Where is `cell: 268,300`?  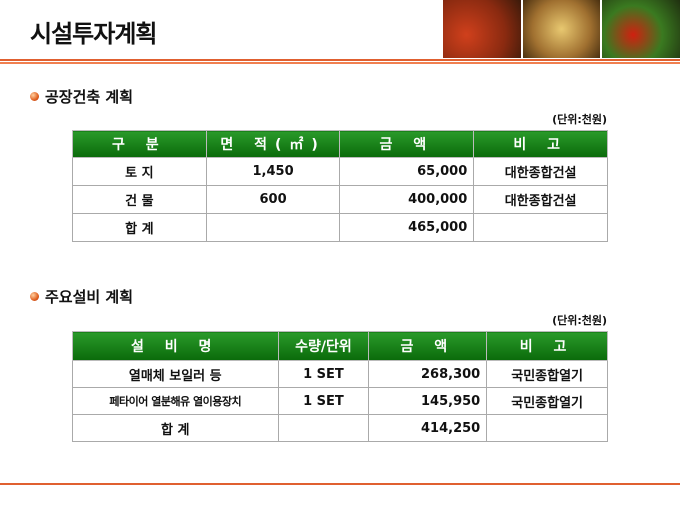
cell: 268,300 is located at coordinates (428, 374).